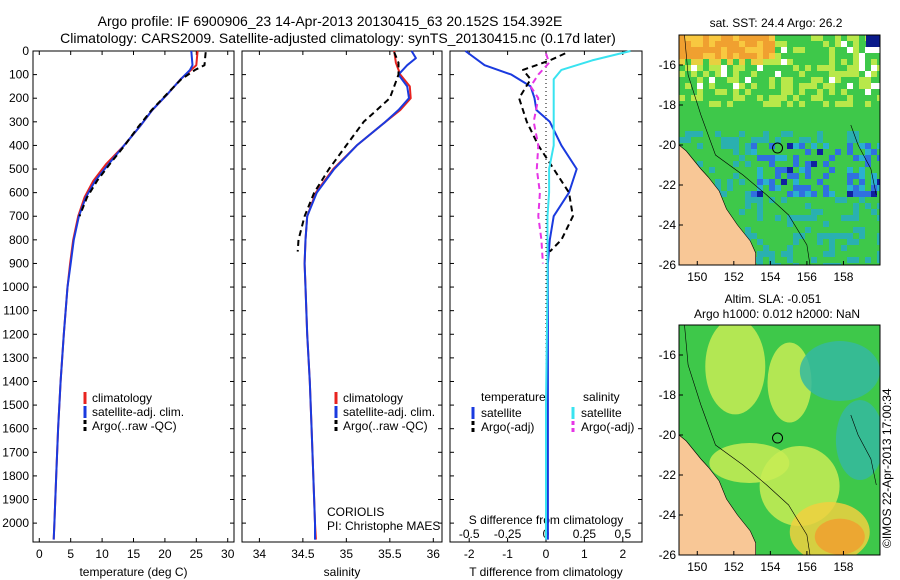 The width and height of the screenshot is (900, 580). Describe the element at coordinates (15, 476) in the screenshot. I see `y-tick-label: 1800` at that location.